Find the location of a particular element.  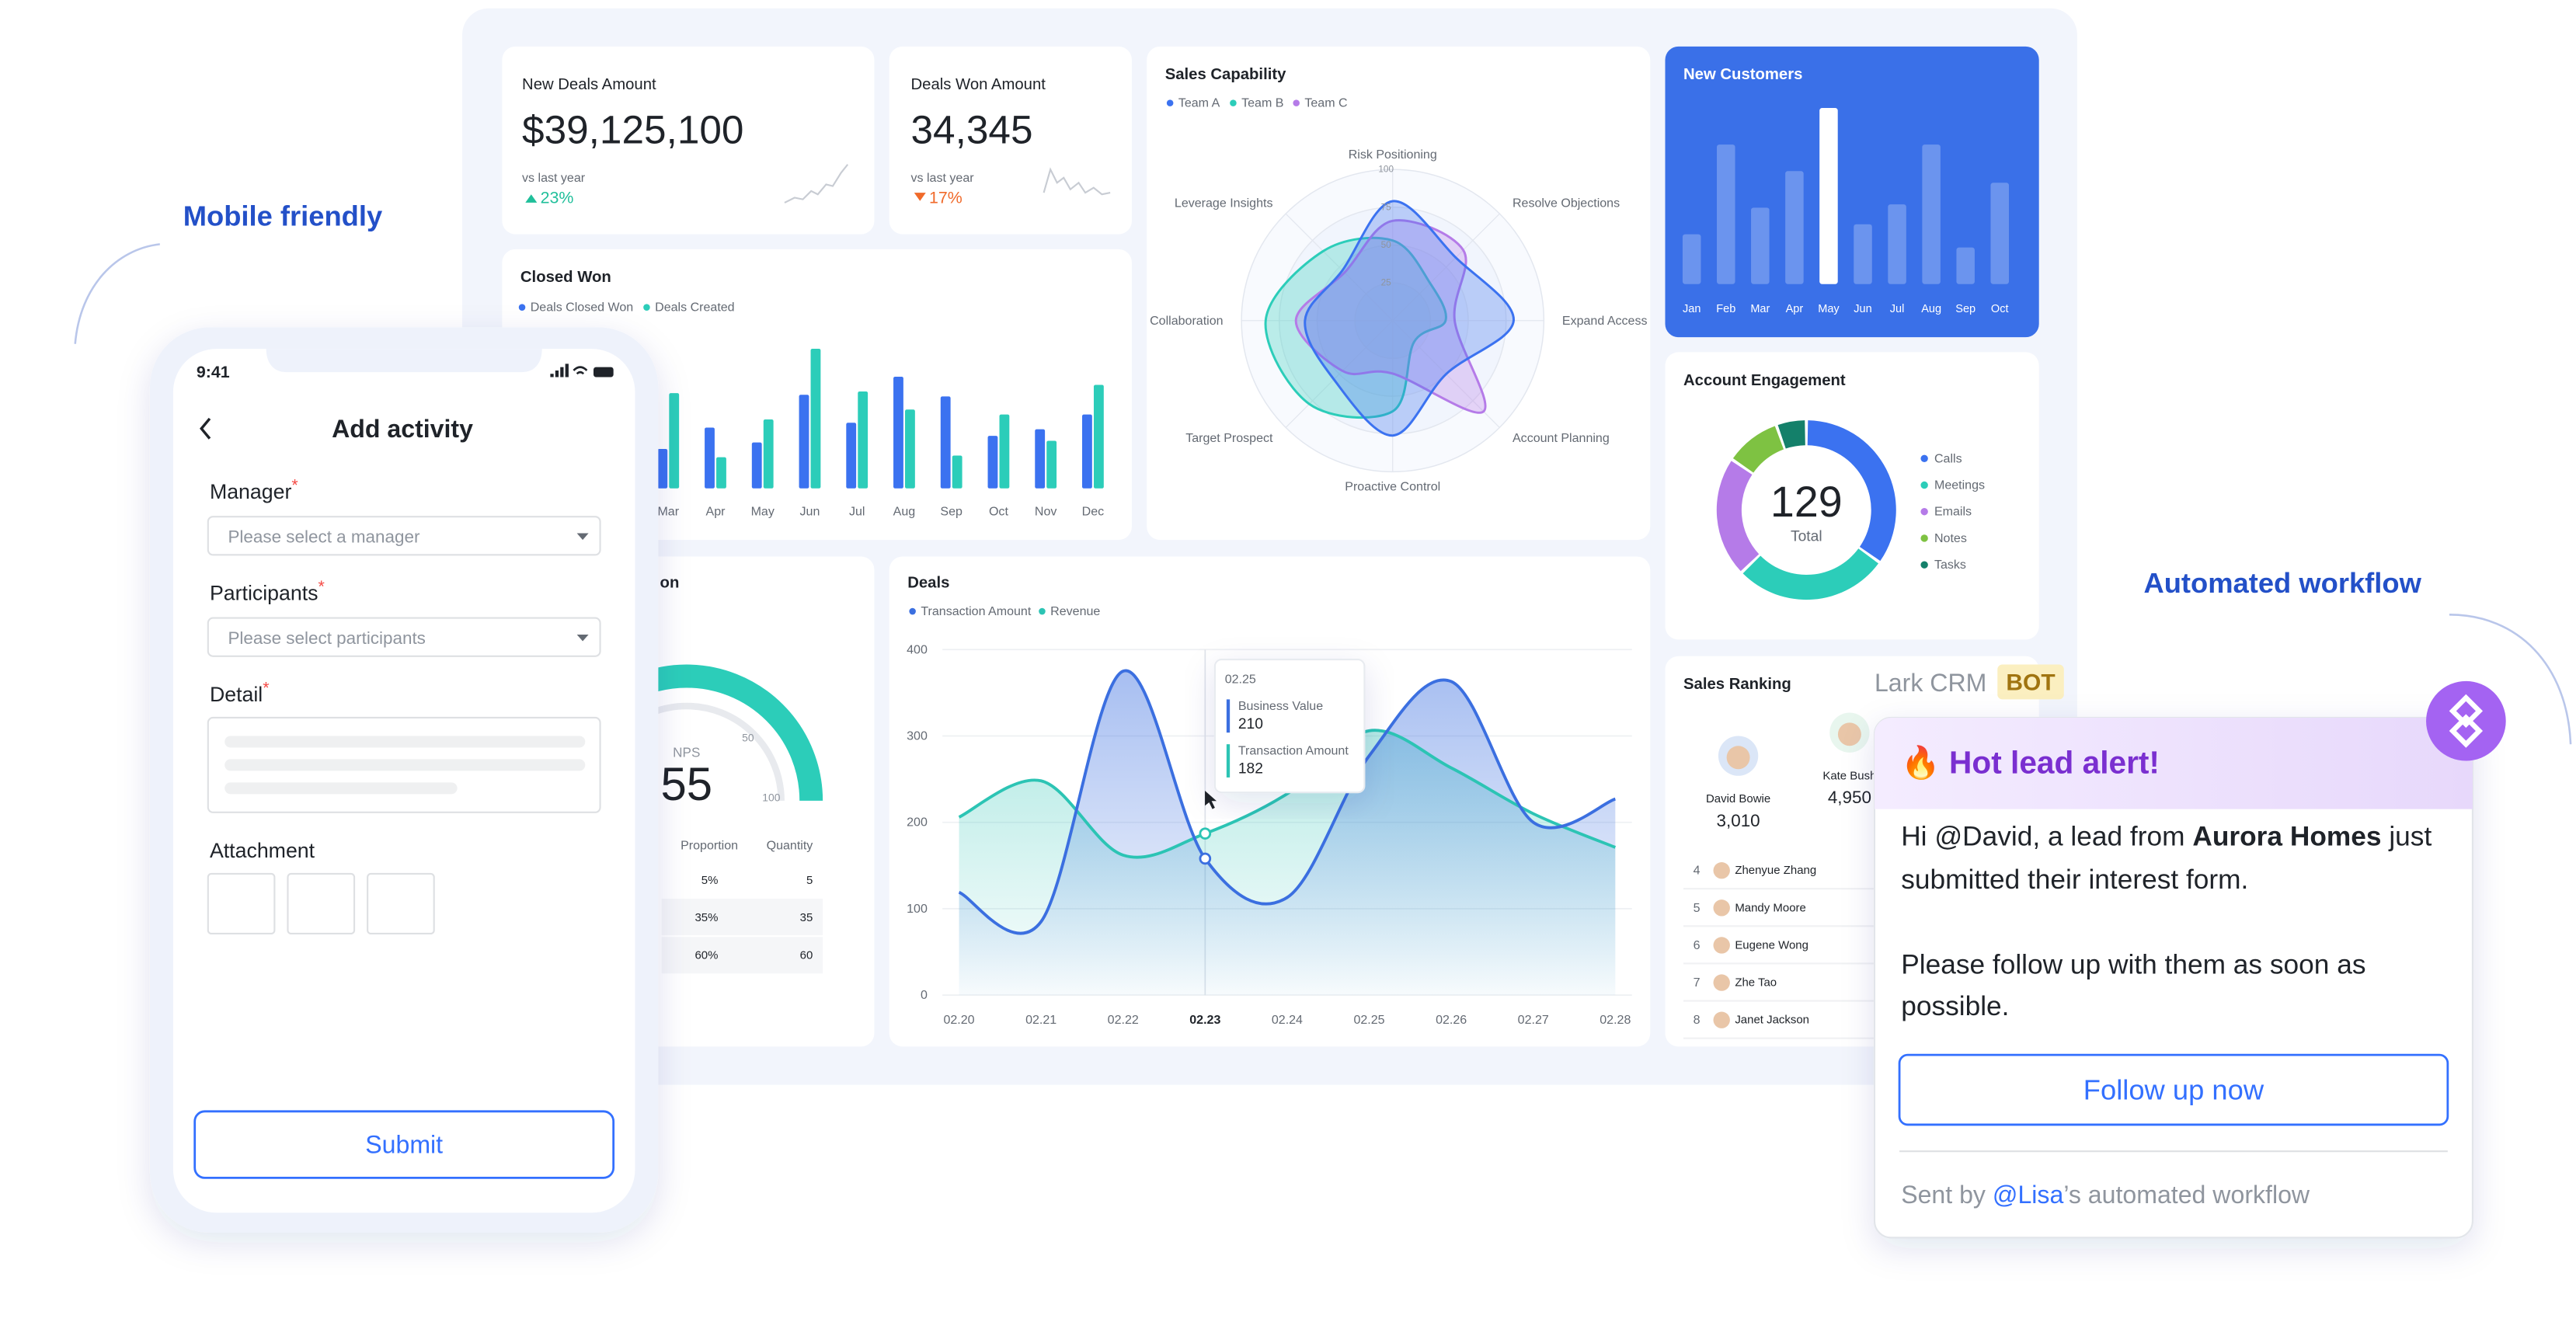

select-placeholder: Please select a manager is located at coordinates (323, 536).